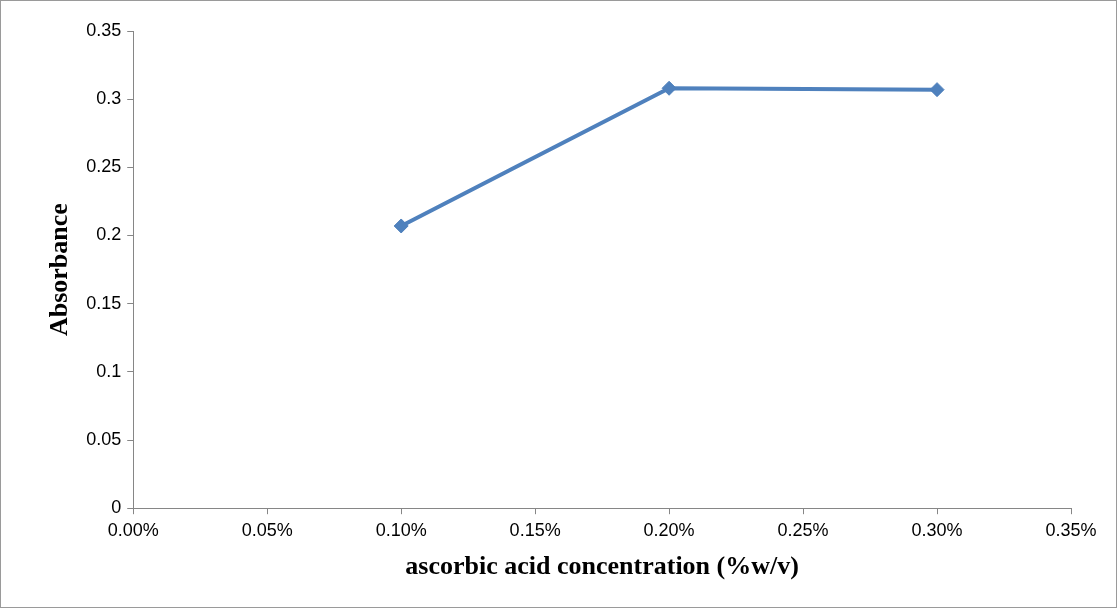  I want to click on y-axis-title: Absorbance, so click(59, 270).